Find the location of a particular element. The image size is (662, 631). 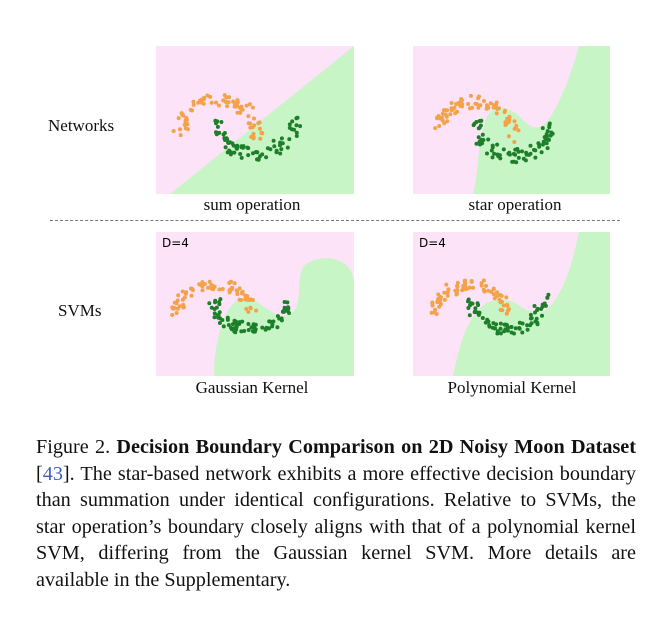

caption-sum-operation: sum operation is located at coordinates (252, 204).